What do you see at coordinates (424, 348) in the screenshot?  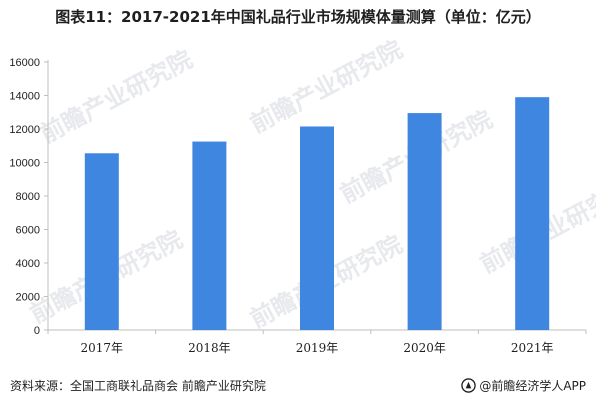 I see `x-tick-label: 2020年` at bounding box center [424, 348].